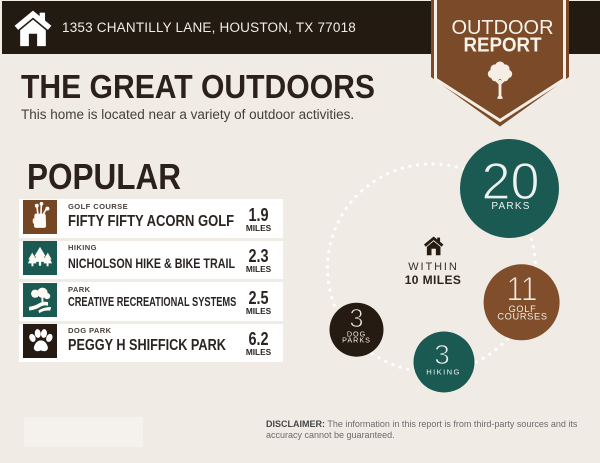 Image resolution: width=600 pixels, height=463 pixels. I want to click on svg-text: DOG, so click(356, 334).